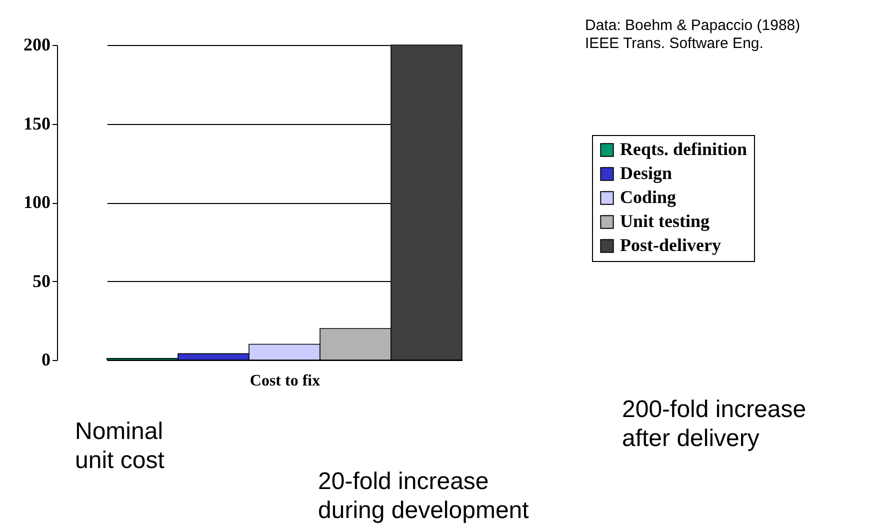 This screenshot has height=531, width=872. What do you see at coordinates (646, 173) in the screenshot?
I see `legend-label: Design` at bounding box center [646, 173].